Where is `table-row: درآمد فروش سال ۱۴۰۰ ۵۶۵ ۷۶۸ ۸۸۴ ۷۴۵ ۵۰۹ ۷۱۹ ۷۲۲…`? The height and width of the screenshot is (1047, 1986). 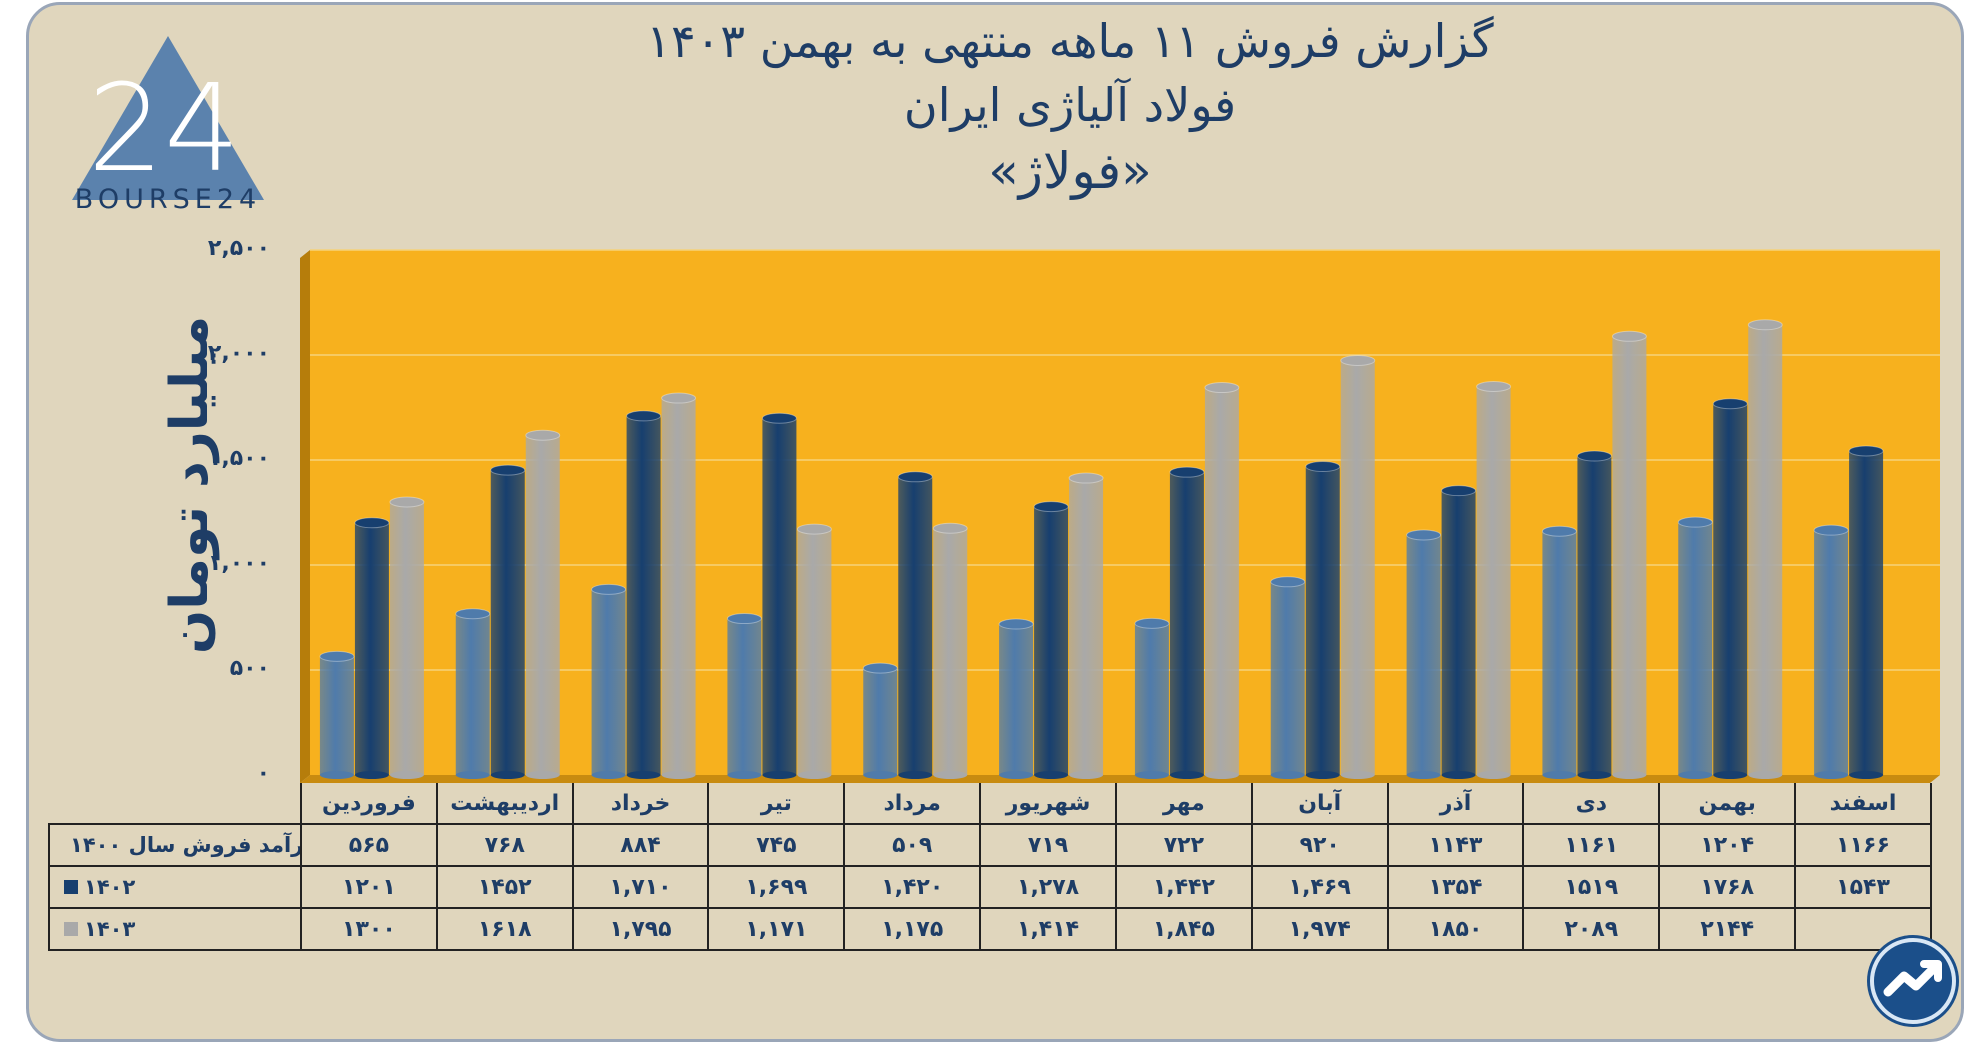
table-row: درآمد فروش سال ۱۴۰۰ ۵۶۵ ۷۶۸ ۸۸۴ ۷۴۵ ۵۰۹ ۷۱۹ ۷۲۲… is located at coordinates (990, 845).